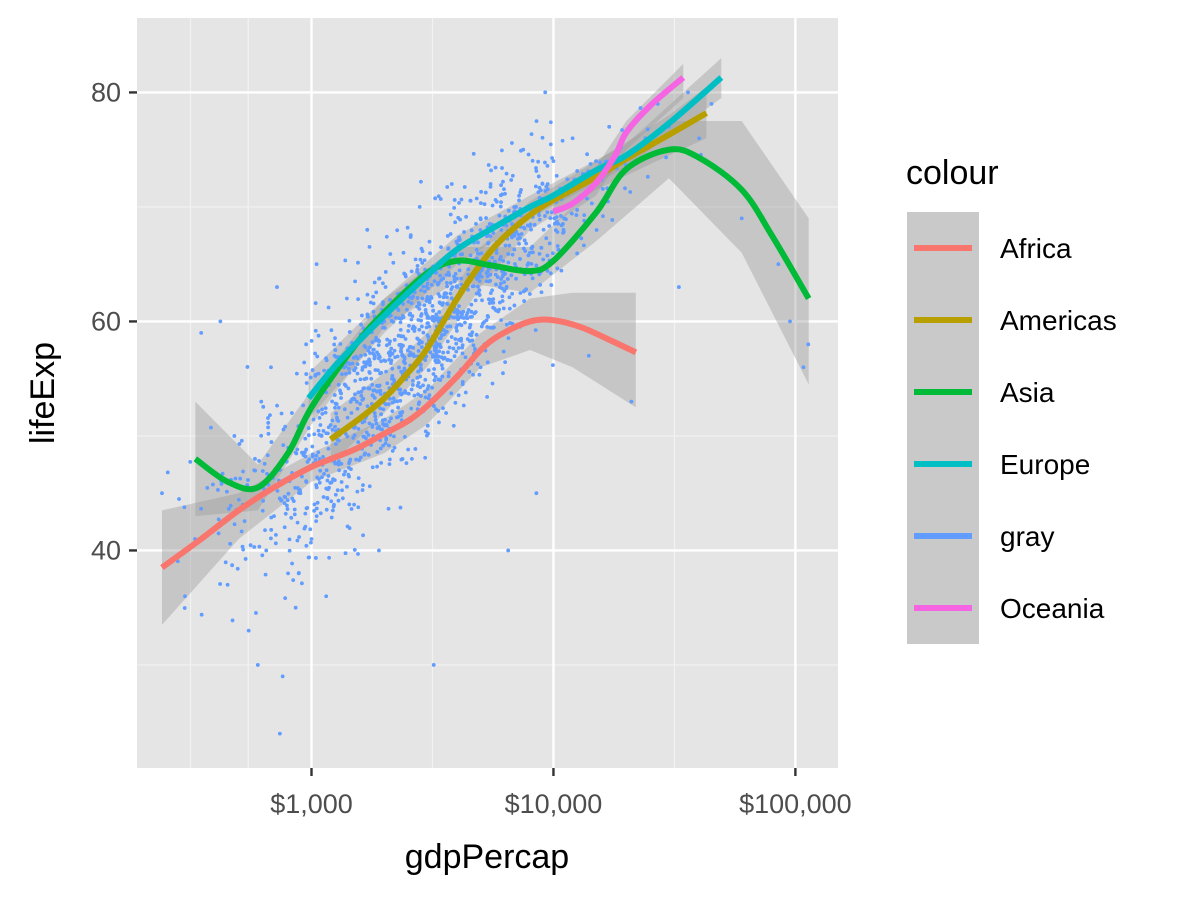 This screenshot has width=1200, height=900. I want to click on line-europe, so click(515, 238).